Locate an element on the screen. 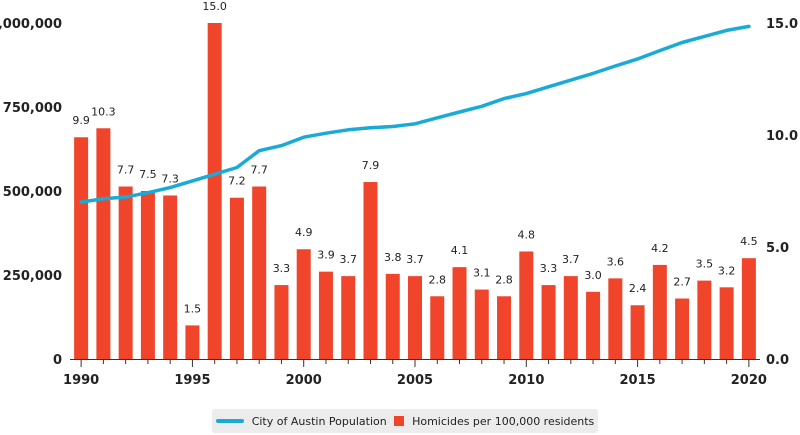 The image size is (800, 435). bar-value-label: 15.0 is located at coordinates (214, 6).